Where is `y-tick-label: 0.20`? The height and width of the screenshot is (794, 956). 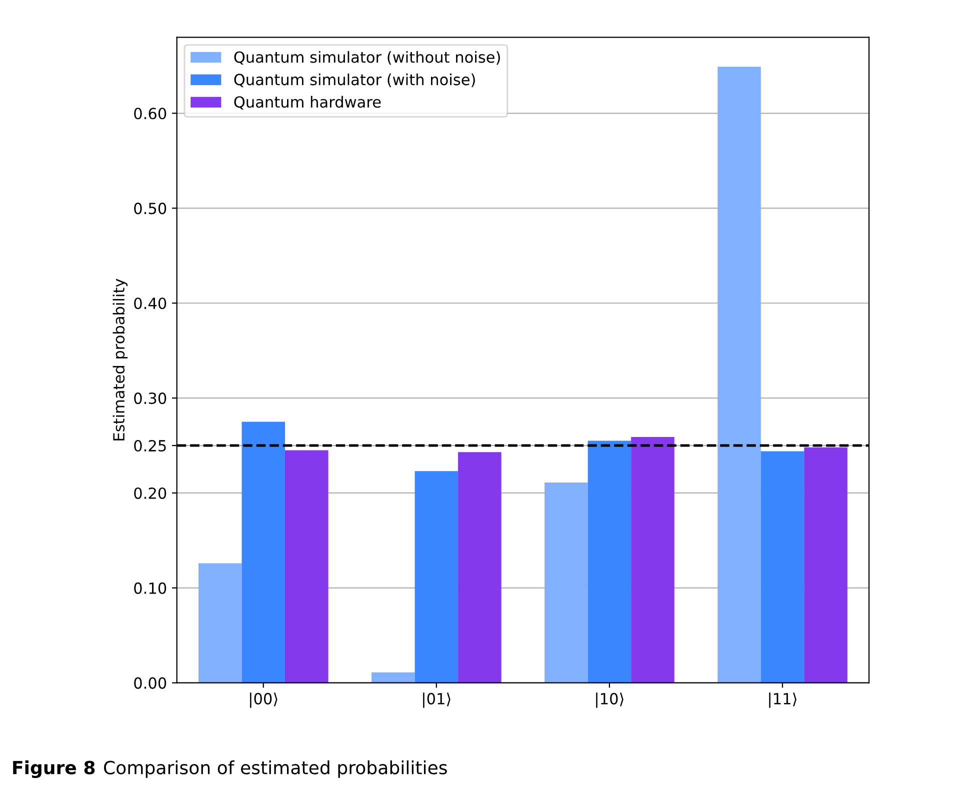
y-tick-label: 0.20 is located at coordinates (150, 493).